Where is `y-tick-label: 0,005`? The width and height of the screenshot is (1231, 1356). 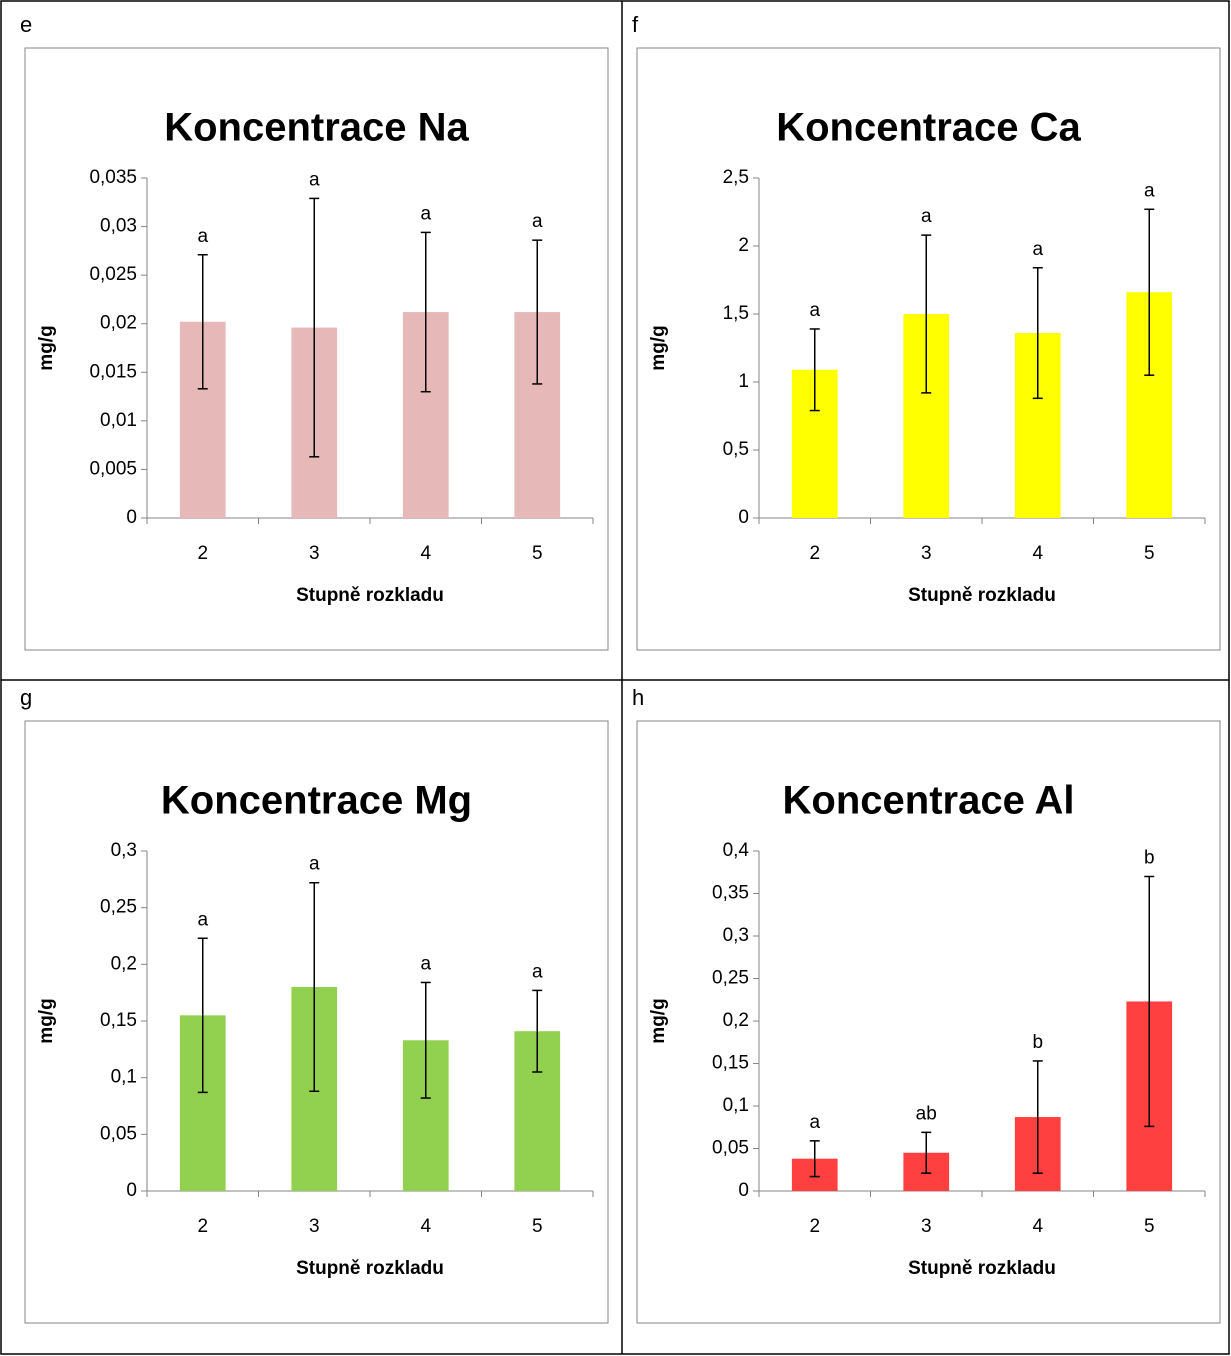
y-tick-label: 0,005 is located at coordinates (113, 468).